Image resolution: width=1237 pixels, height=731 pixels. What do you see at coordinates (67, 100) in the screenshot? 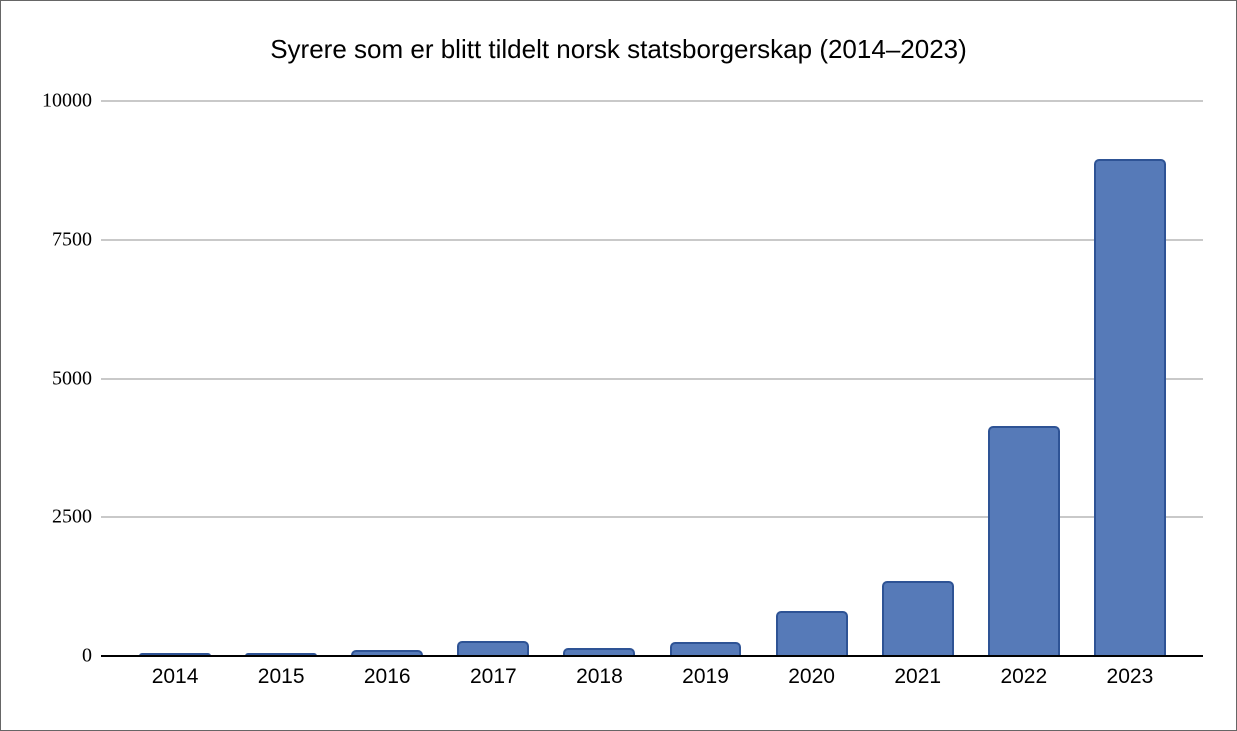
I see `y-tick-label-10000: 10000` at bounding box center [67, 100].